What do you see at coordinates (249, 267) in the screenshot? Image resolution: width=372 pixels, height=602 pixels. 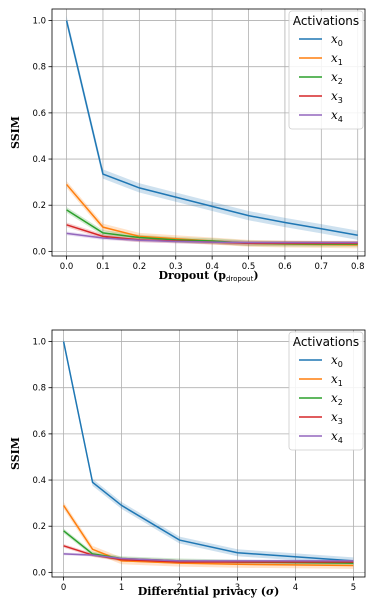 I see `x-tick-label: 0.5` at bounding box center [249, 267].